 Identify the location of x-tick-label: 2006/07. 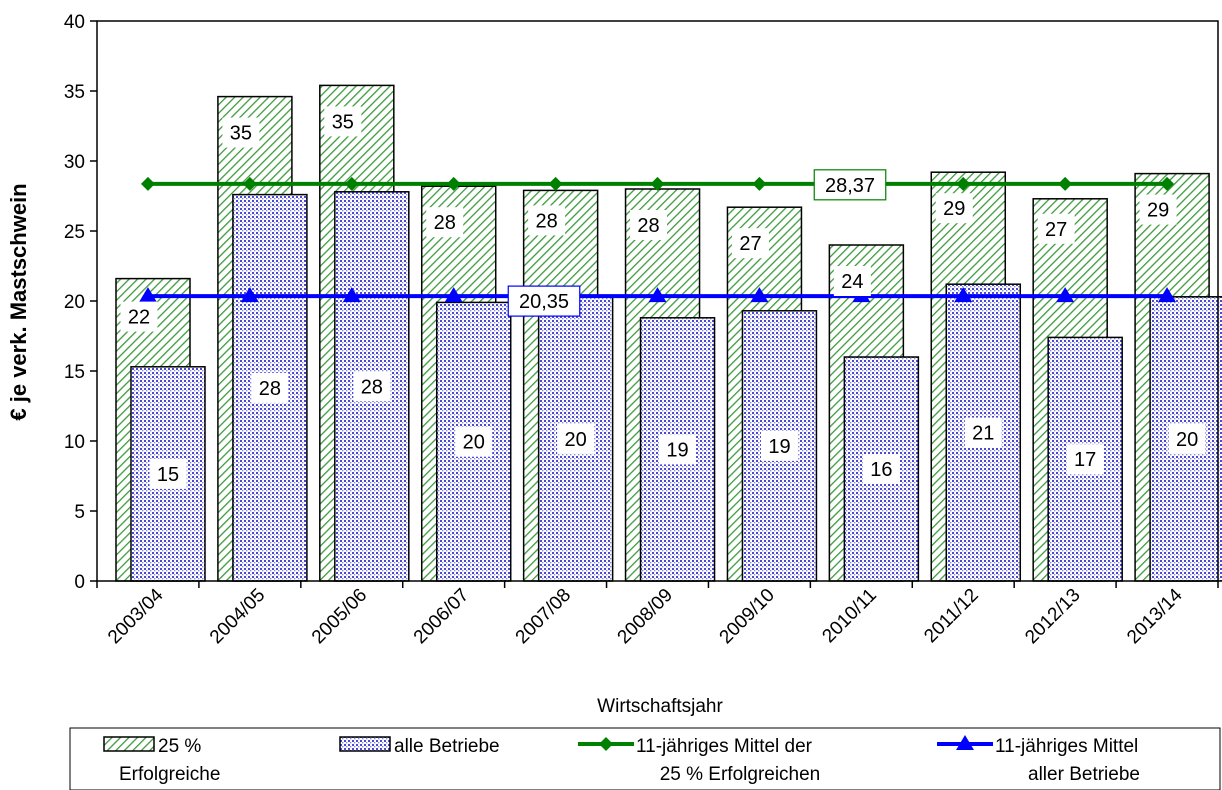
(441, 616).